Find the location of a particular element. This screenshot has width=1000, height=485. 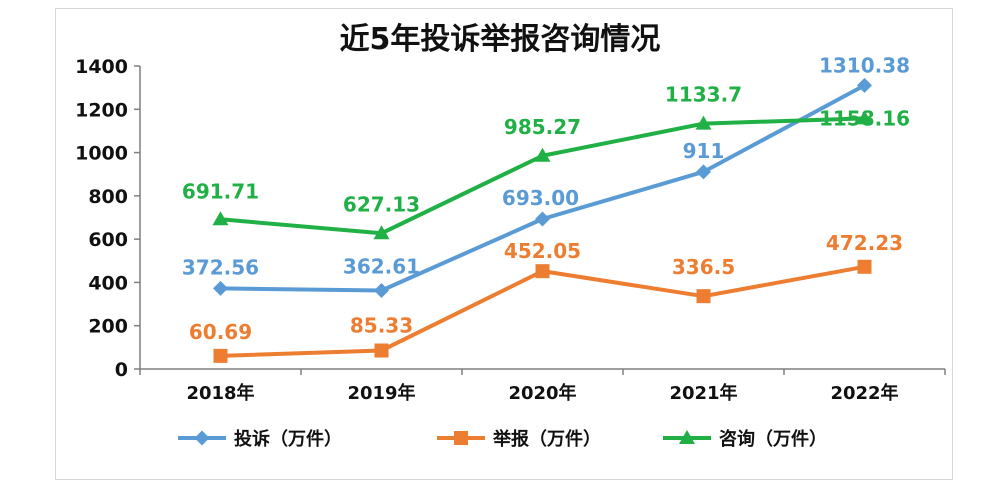

y-tick-label: 600 is located at coordinates (108, 240).